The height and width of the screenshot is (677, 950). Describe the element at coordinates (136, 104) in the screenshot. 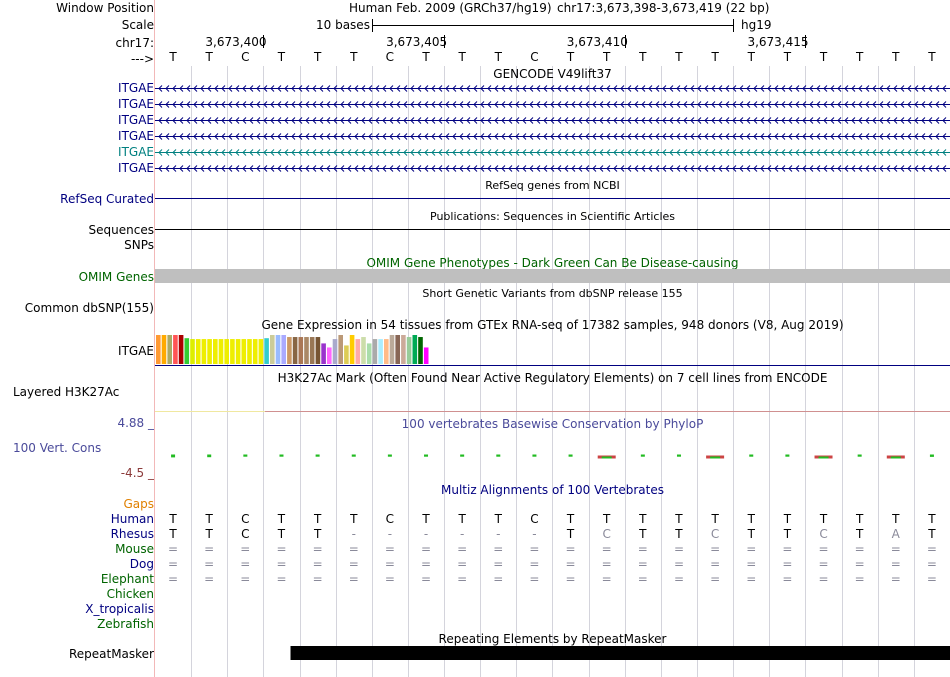

I see `gencode-label-2: ITGAE` at that location.